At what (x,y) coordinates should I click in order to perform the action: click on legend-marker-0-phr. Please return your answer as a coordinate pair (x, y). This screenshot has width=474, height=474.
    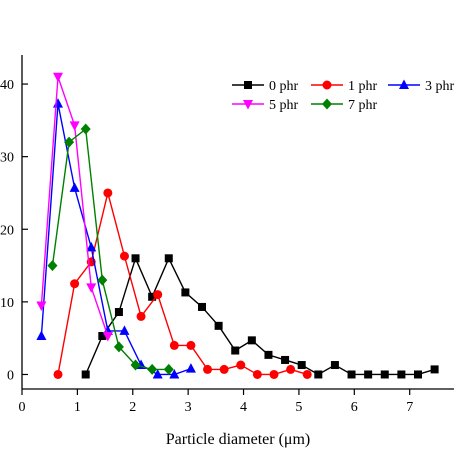
    Looking at the image, I should click on (248, 85).